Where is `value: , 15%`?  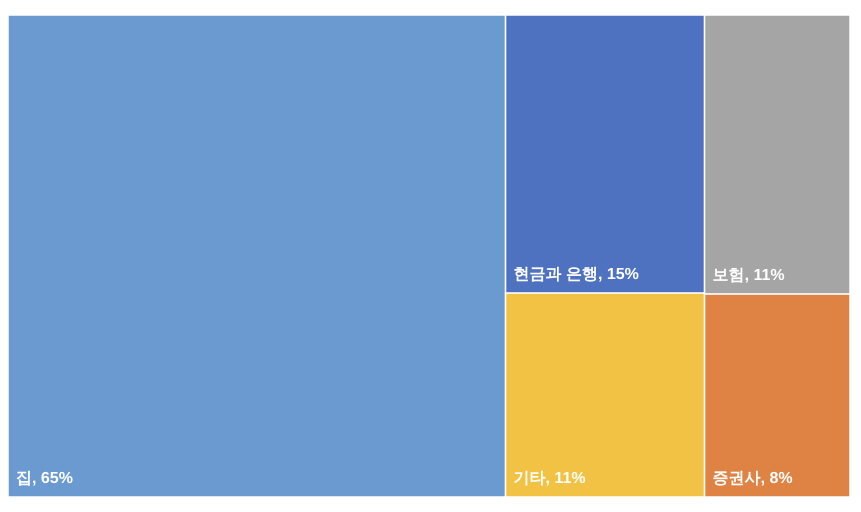
value: , 15% is located at coordinates (618, 275).